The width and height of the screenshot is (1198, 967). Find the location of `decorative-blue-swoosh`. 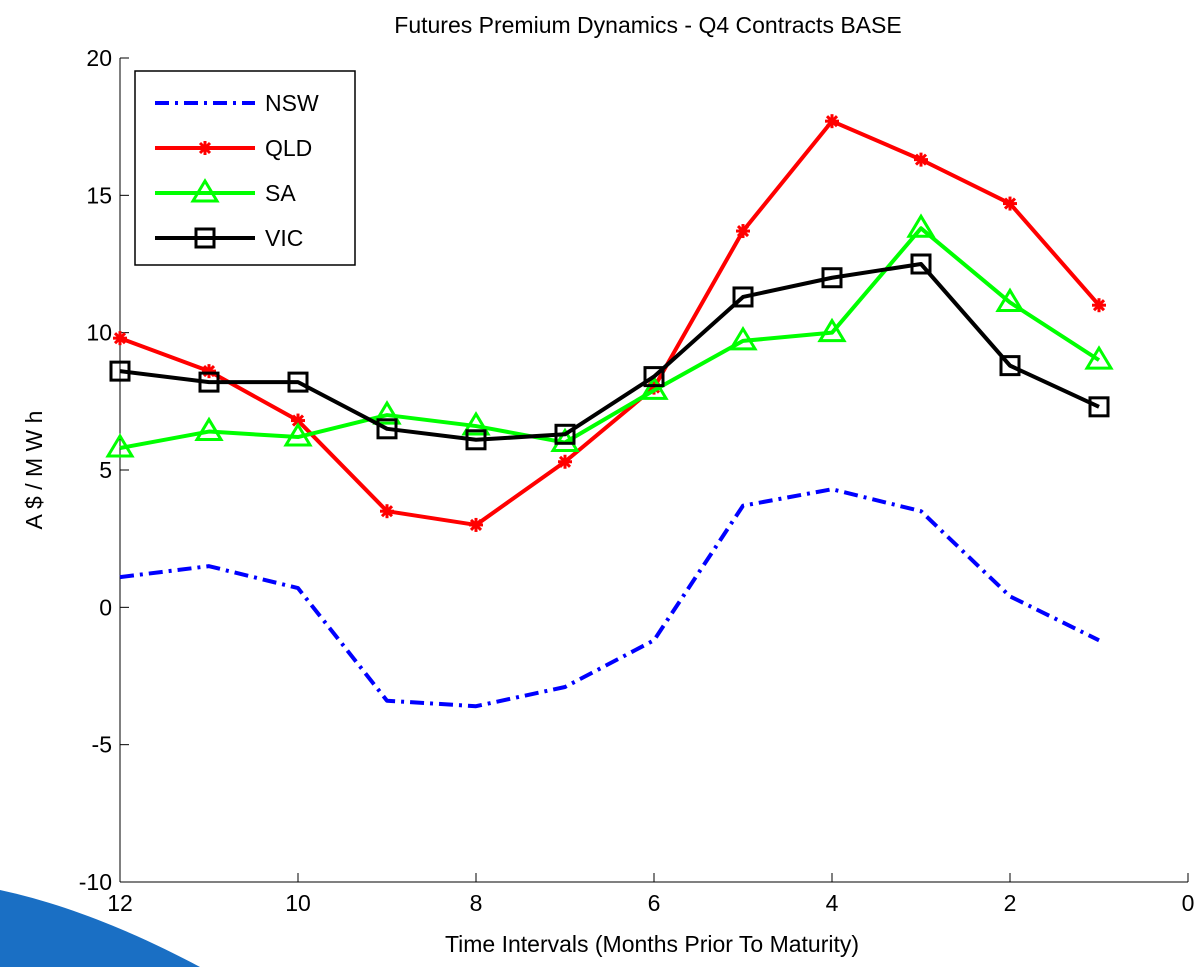

decorative-blue-swoosh is located at coordinates (100, 928).